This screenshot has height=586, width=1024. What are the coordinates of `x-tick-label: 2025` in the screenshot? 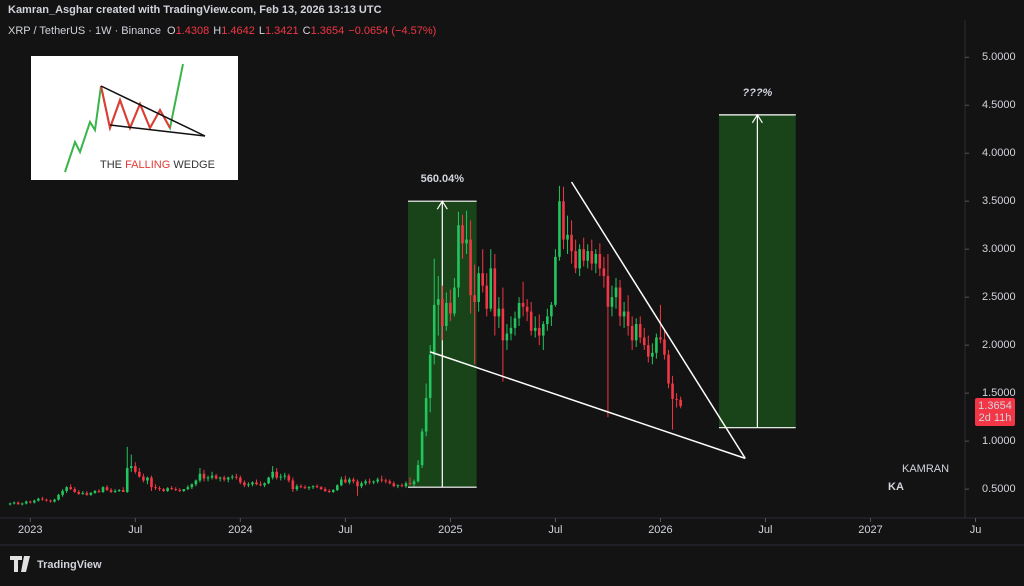 It's located at (450, 530).